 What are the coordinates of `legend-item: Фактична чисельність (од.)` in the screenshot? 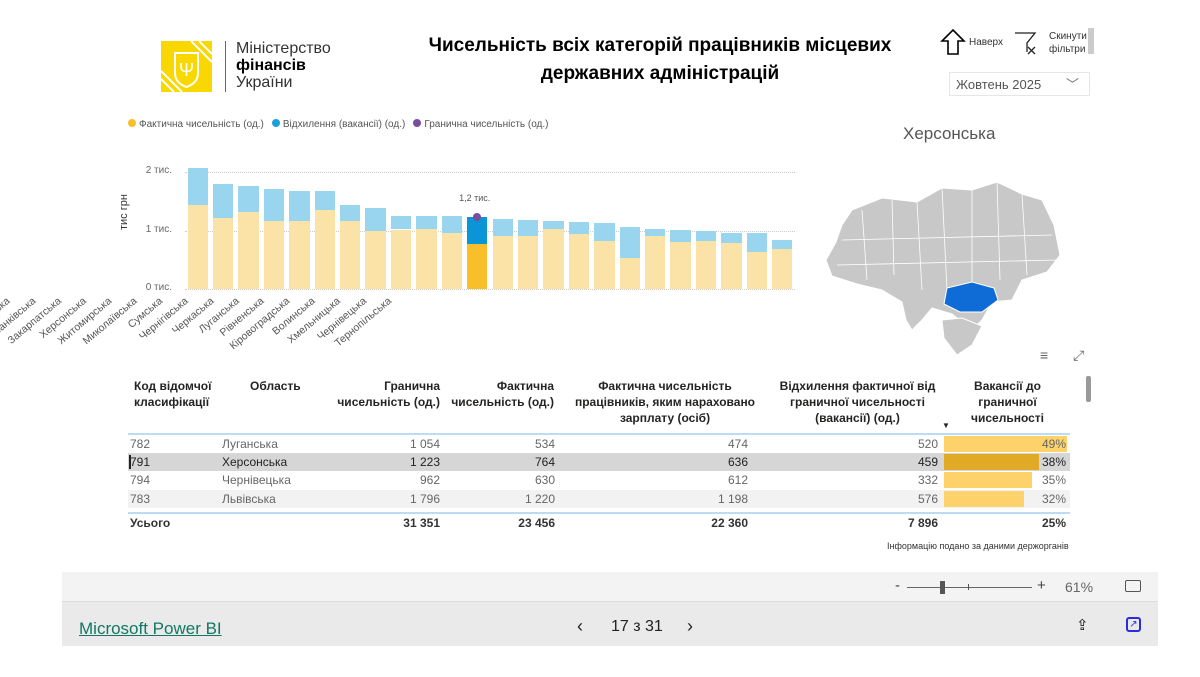 It's located at (196, 124).